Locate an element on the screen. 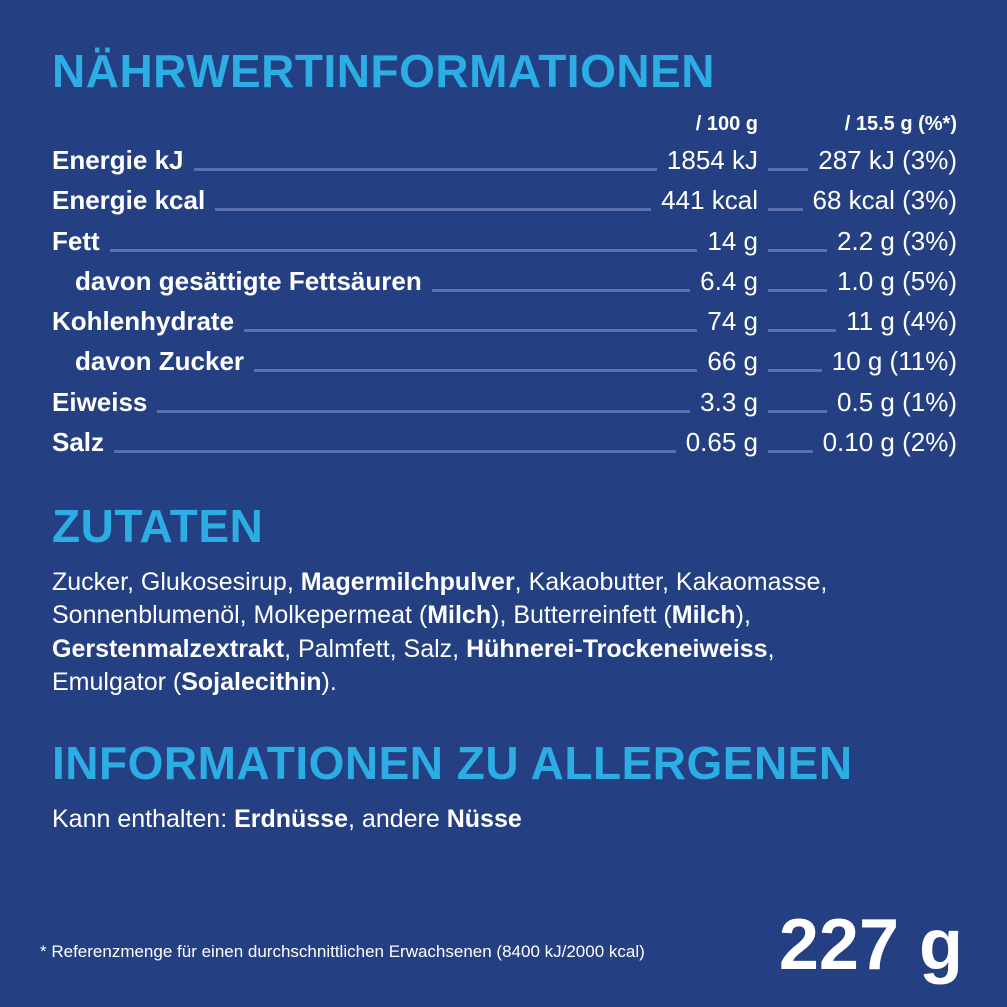  row-left-group: Energie kcal 441 kcal is located at coordinates (405, 200).